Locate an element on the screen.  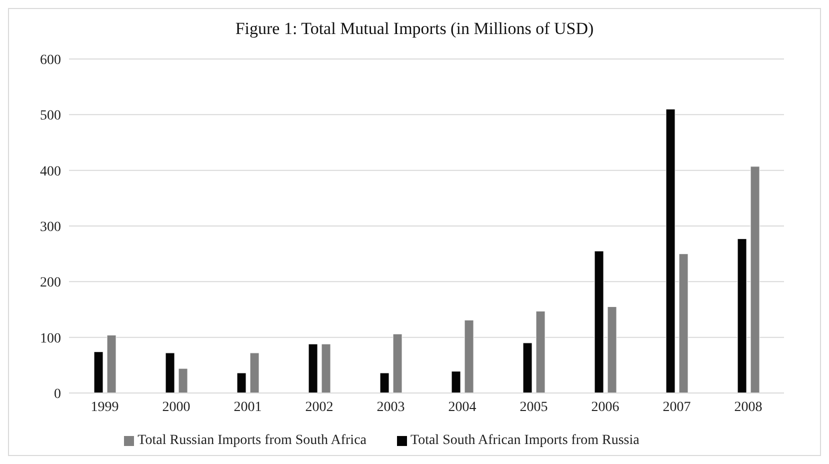
y-tick-label: 200 is located at coordinates (50, 283).